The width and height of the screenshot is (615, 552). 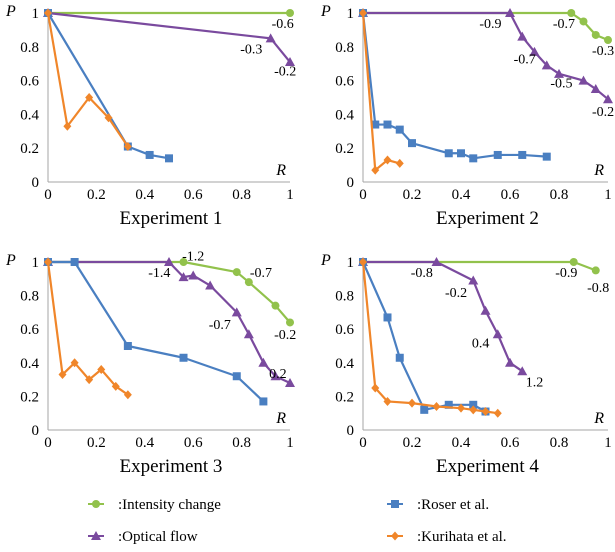 What do you see at coordinates (169, 322) in the screenshot?
I see `series-line-optical` at bounding box center [169, 322].